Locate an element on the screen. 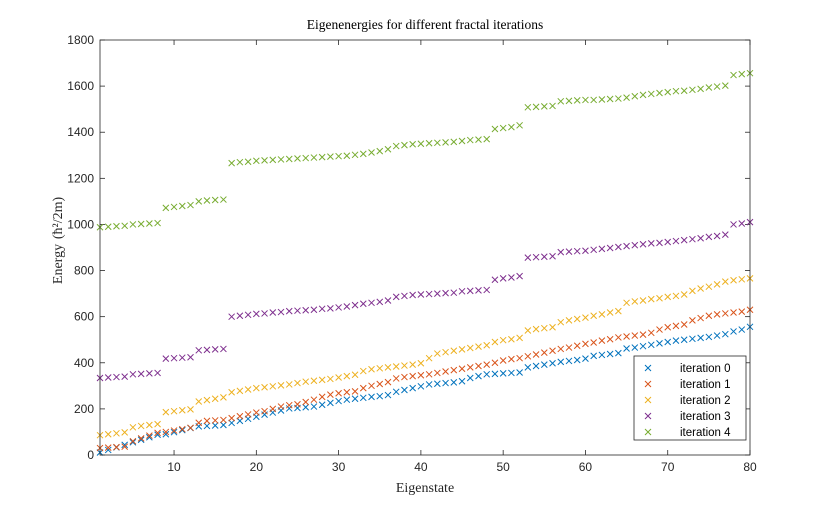 The height and width of the screenshot is (510, 828). y-tick-label: 600 is located at coordinates (84, 317).